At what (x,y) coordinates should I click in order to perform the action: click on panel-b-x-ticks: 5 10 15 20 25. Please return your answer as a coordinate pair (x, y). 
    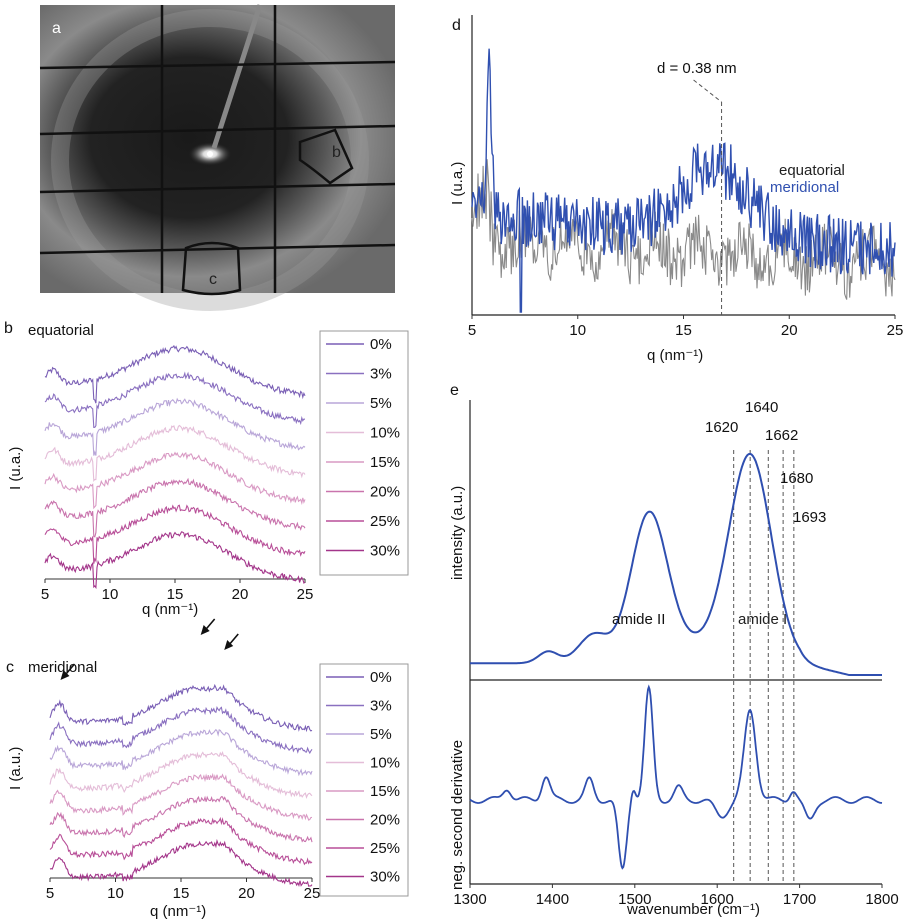
    Looking at the image, I should click on (177, 591).